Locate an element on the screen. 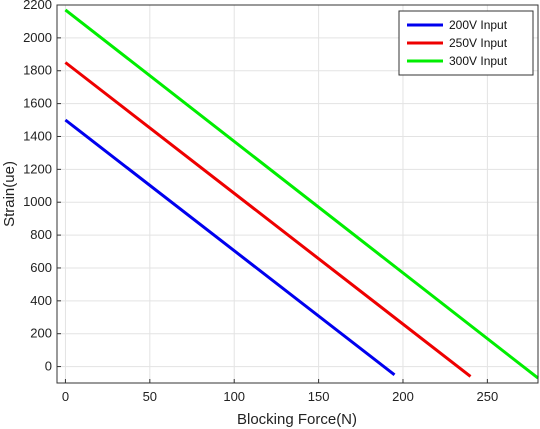 This screenshot has height=429, width=540. x-tick-label: 50 is located at coordinates (150, 396).